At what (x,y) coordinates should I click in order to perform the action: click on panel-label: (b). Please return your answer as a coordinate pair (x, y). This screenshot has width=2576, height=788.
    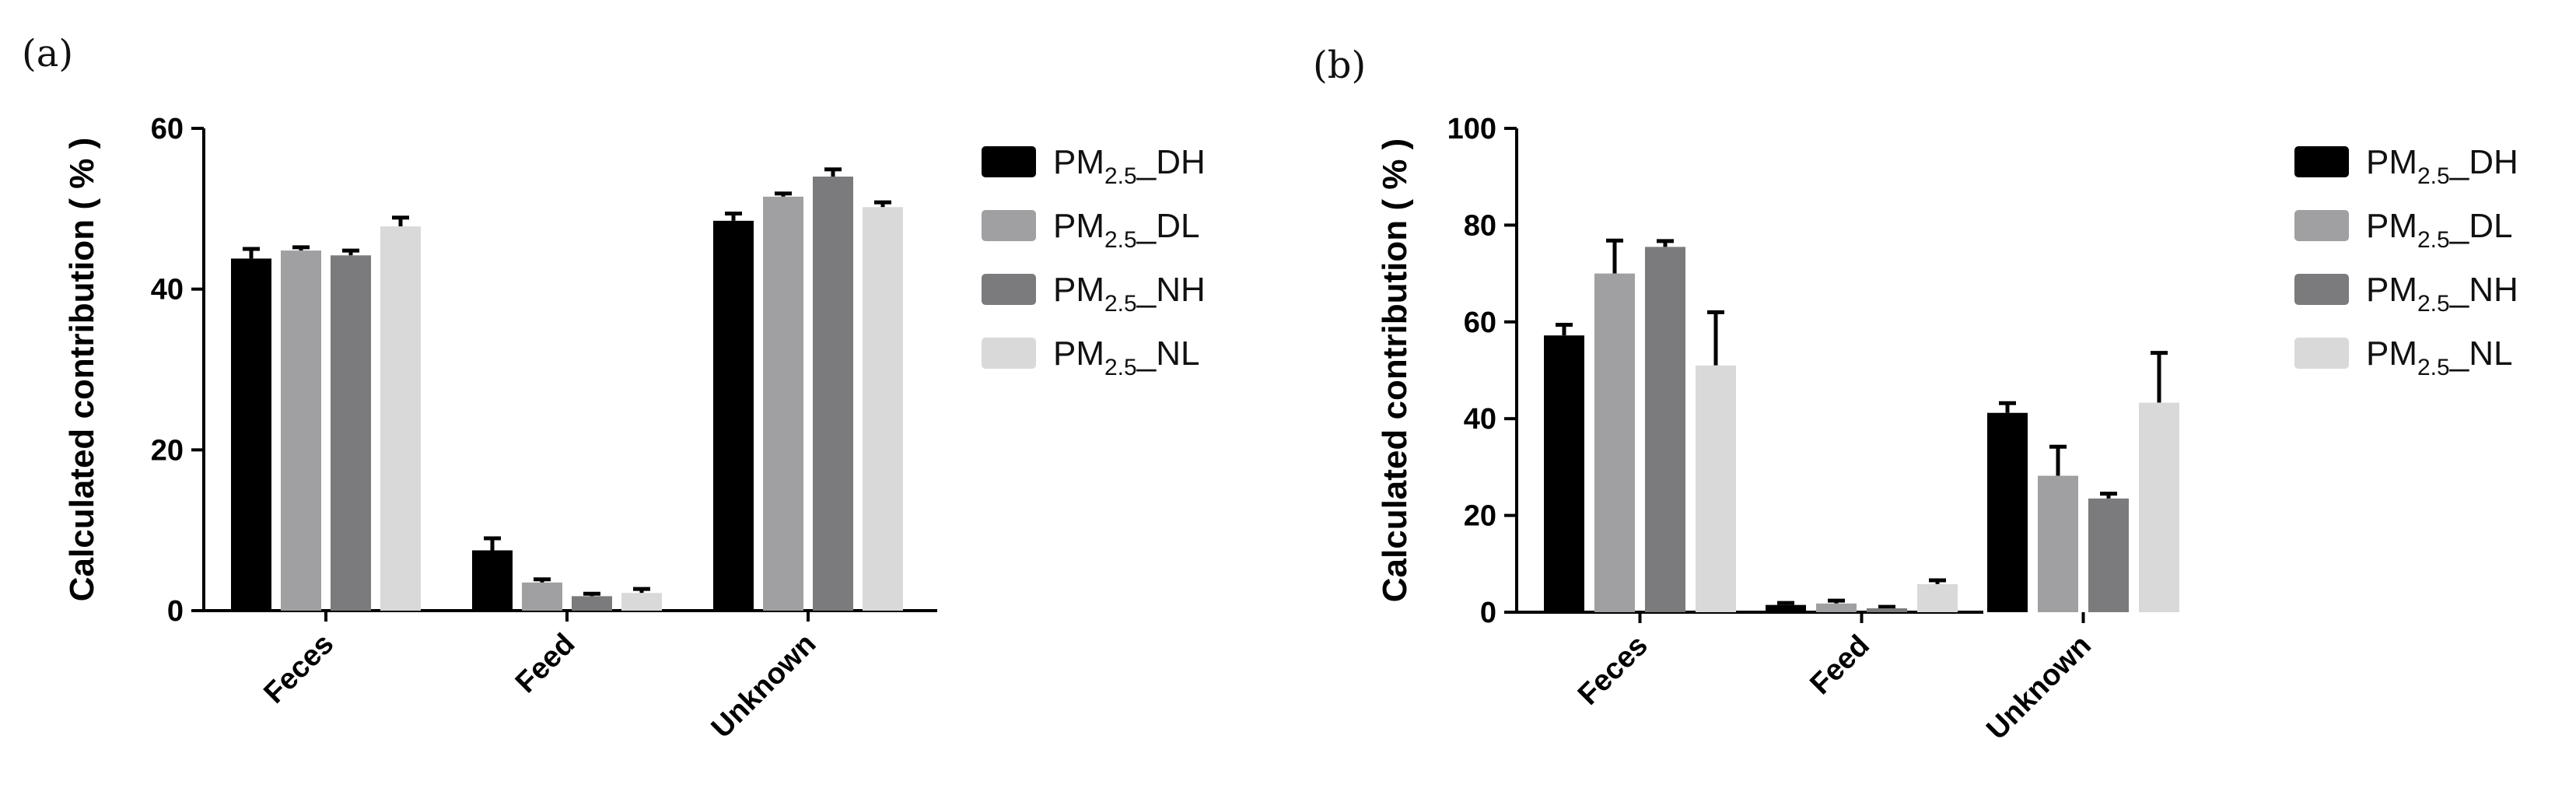
    Looking at the image, I should click on (1339, 65).